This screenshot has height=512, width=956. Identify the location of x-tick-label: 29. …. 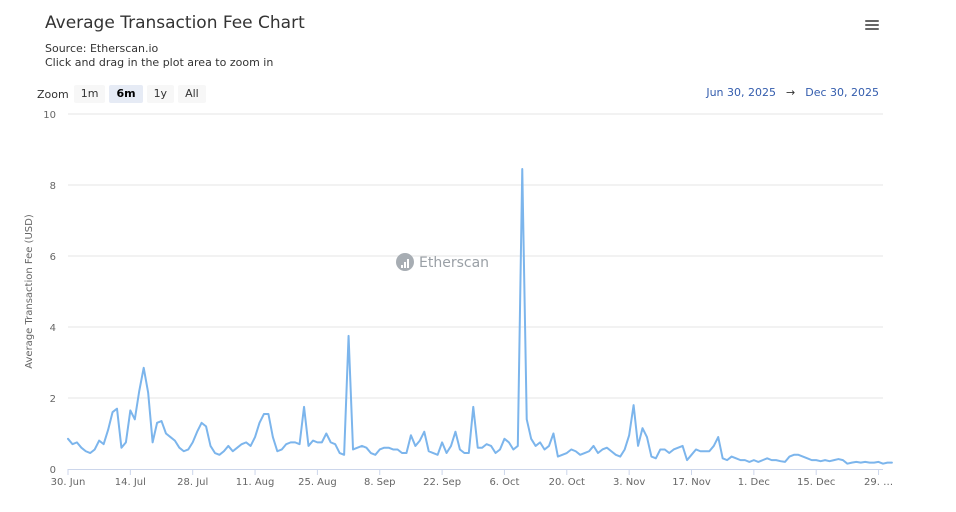
(878, 482).